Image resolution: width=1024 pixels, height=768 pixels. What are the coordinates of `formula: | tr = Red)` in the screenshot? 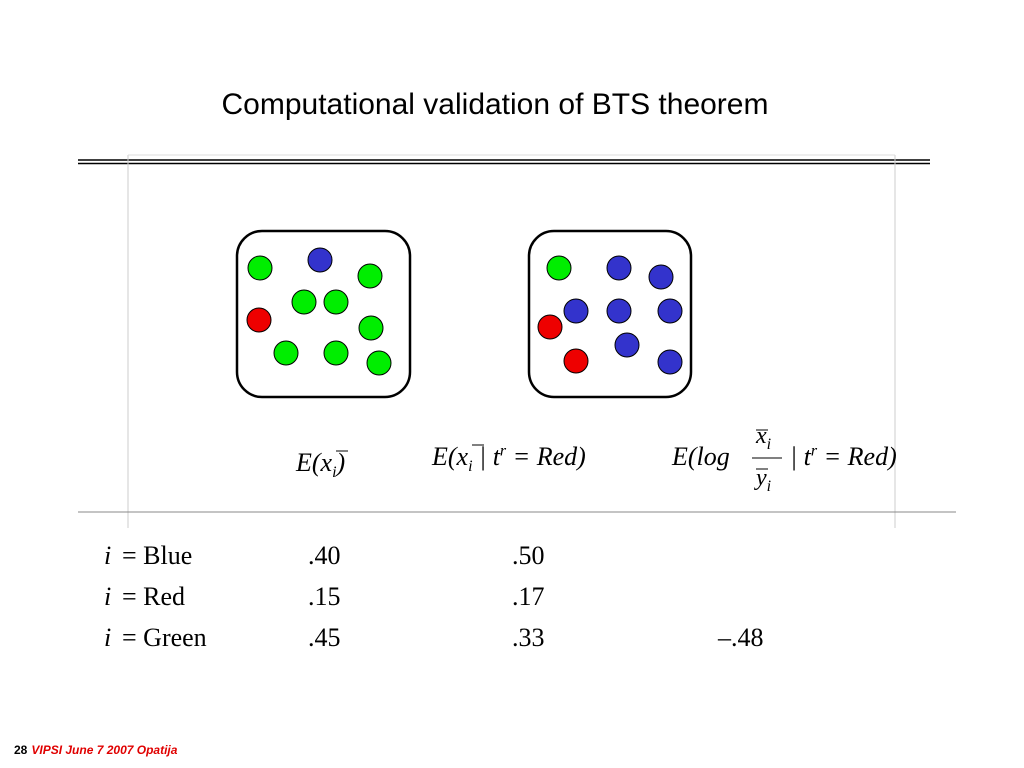 It's located at (843, 457).